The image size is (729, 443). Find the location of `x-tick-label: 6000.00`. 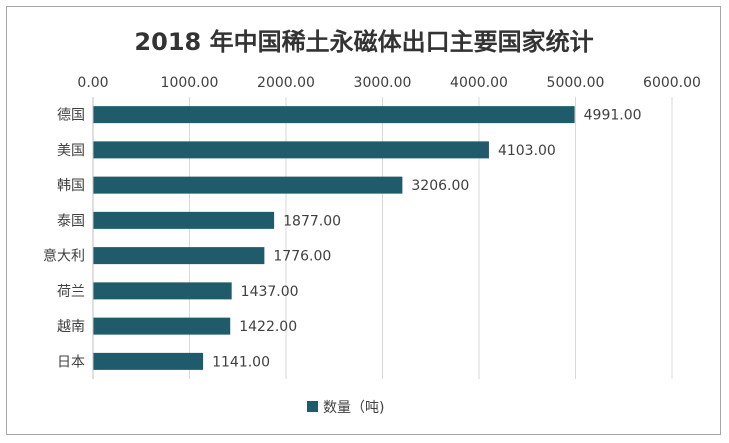

x-tick-label: 6000.00 is located at coordinates (672, 83).